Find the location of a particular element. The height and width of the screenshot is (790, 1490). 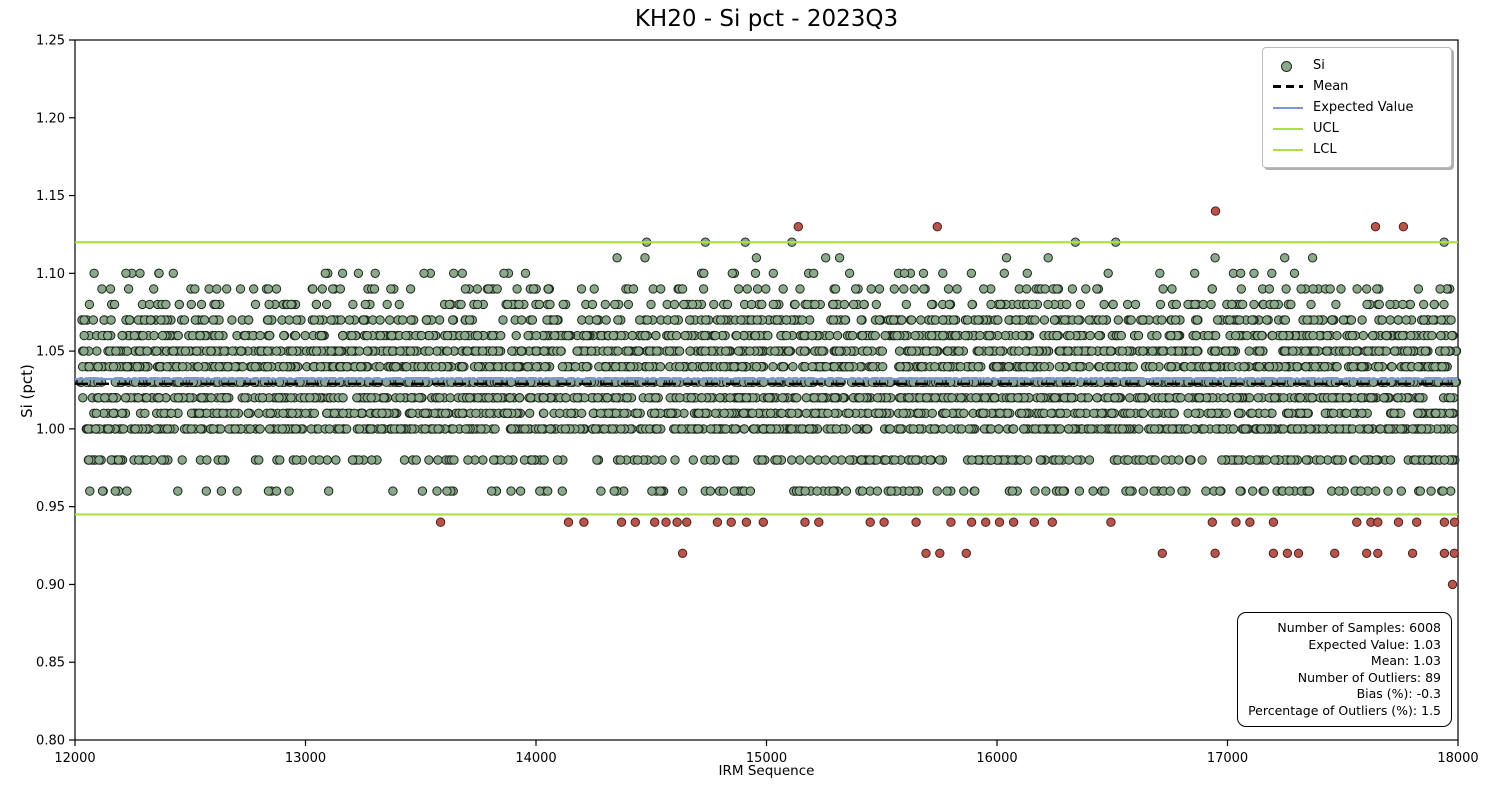

legend-label-ucl: UCL is located at coordinates (1326, 128).